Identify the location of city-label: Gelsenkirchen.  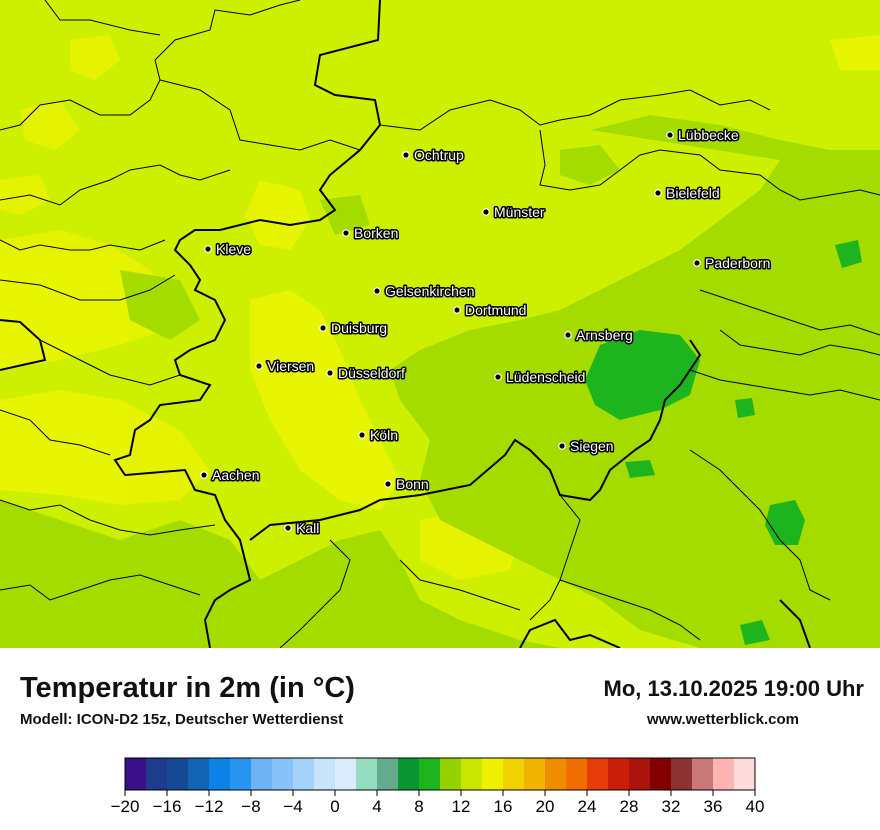
(430, 291).